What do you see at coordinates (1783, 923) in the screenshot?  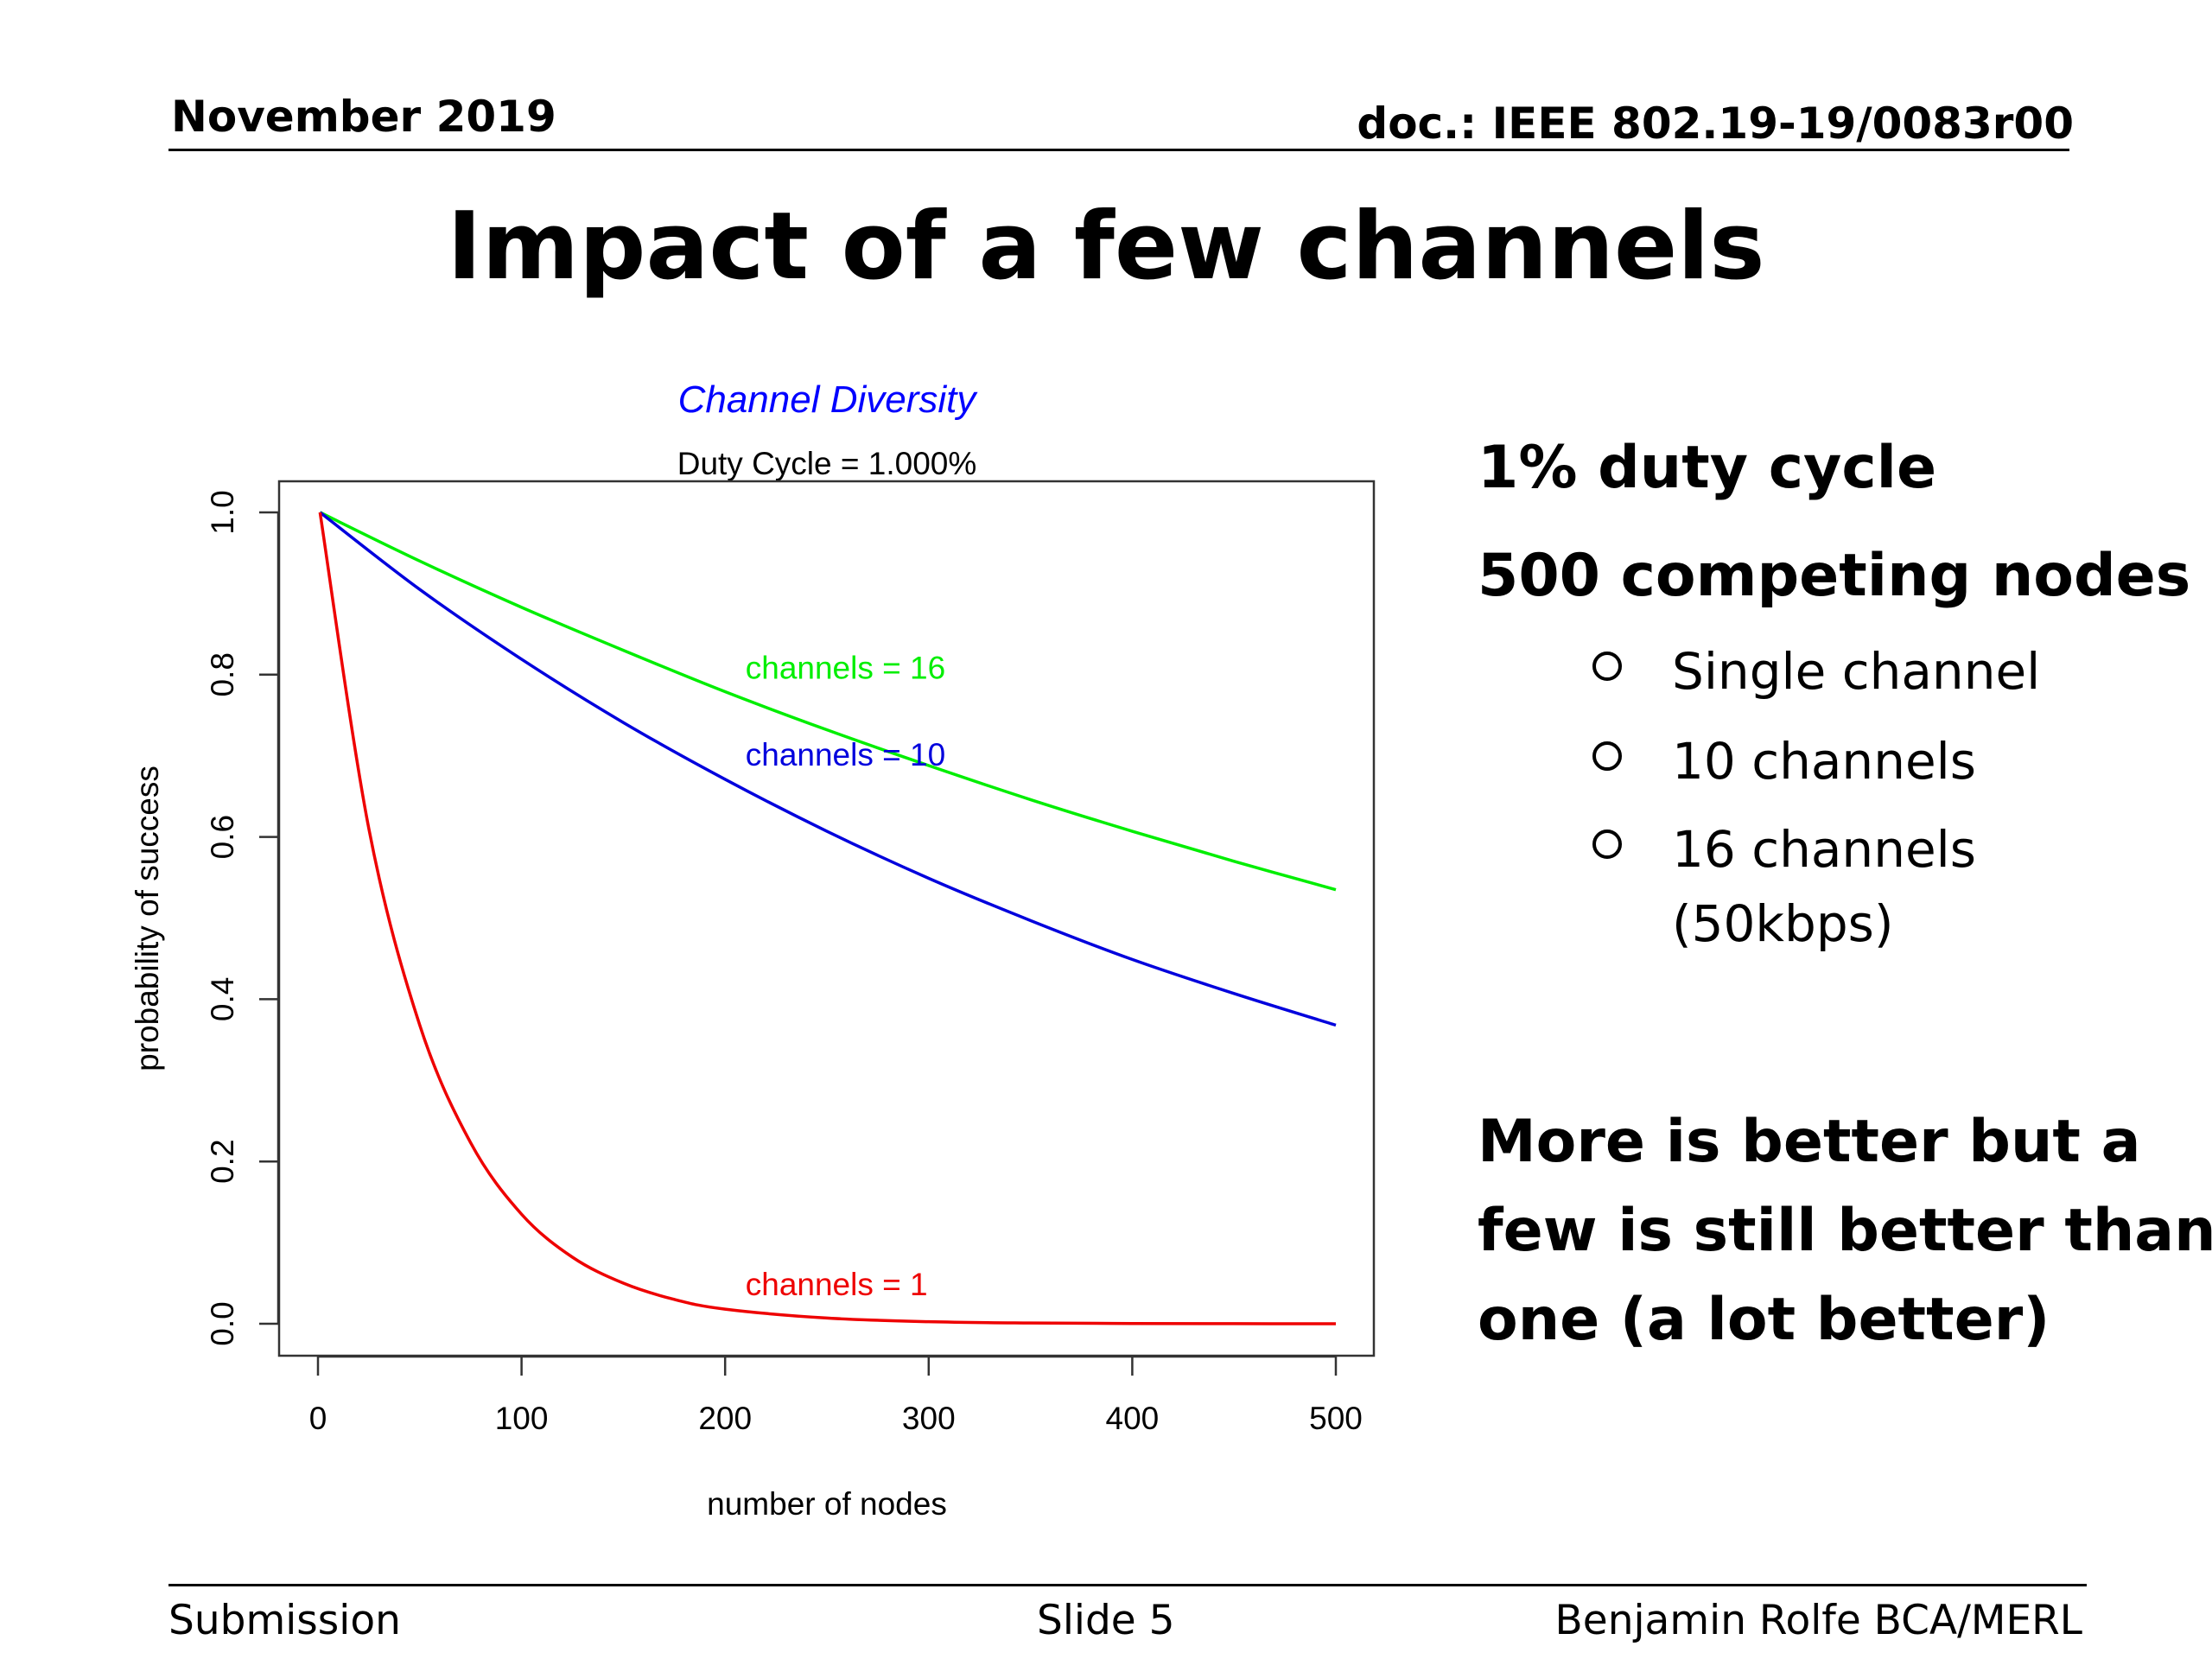 I see `bullet-16-channels-rate: (50kbps)` at bounding box center [1783, 923].